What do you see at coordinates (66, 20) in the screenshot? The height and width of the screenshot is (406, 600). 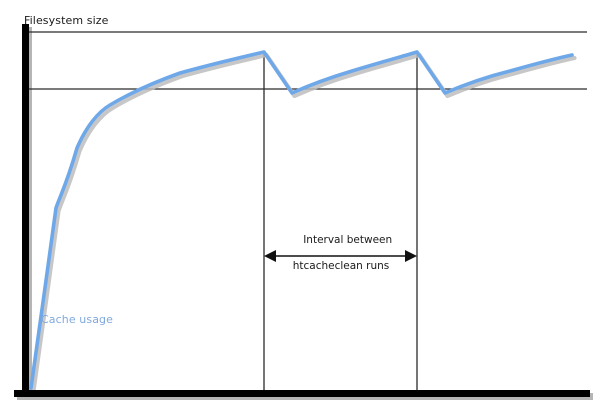 I see `filesystem-size-label: Filesystem size` at bounding box center [66, 20].